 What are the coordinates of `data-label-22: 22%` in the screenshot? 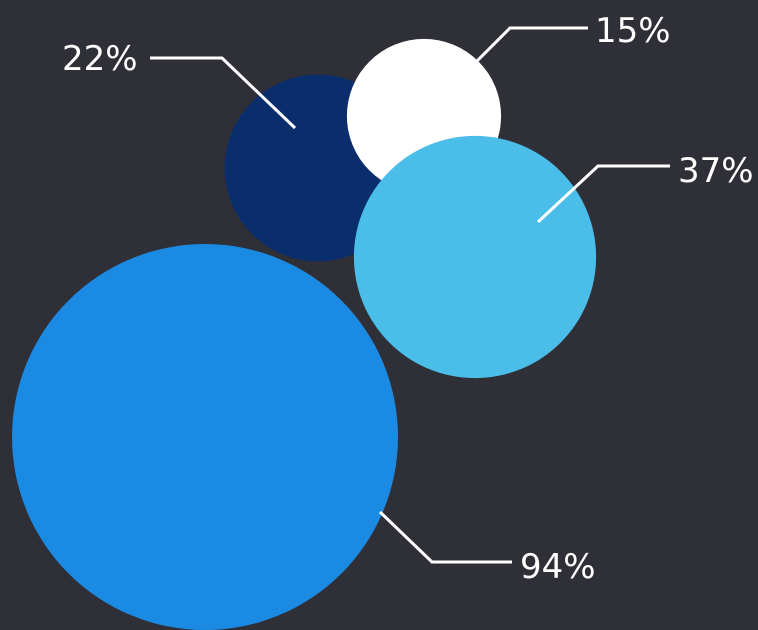 It's located at (100, 59).